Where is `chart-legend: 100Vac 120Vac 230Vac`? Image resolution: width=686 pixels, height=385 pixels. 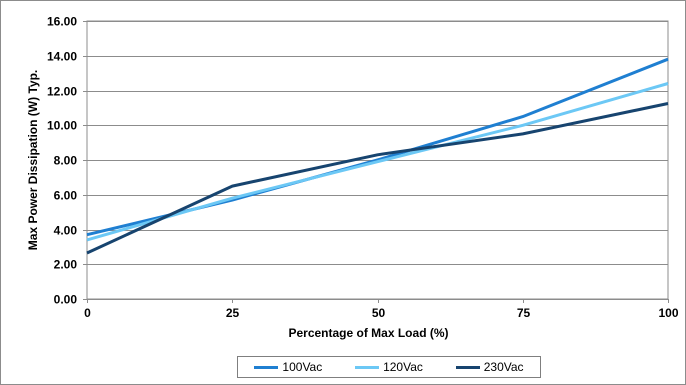
chart-legend: 100Vac 120Vac 230Vac is located at coordinates (389, 367).